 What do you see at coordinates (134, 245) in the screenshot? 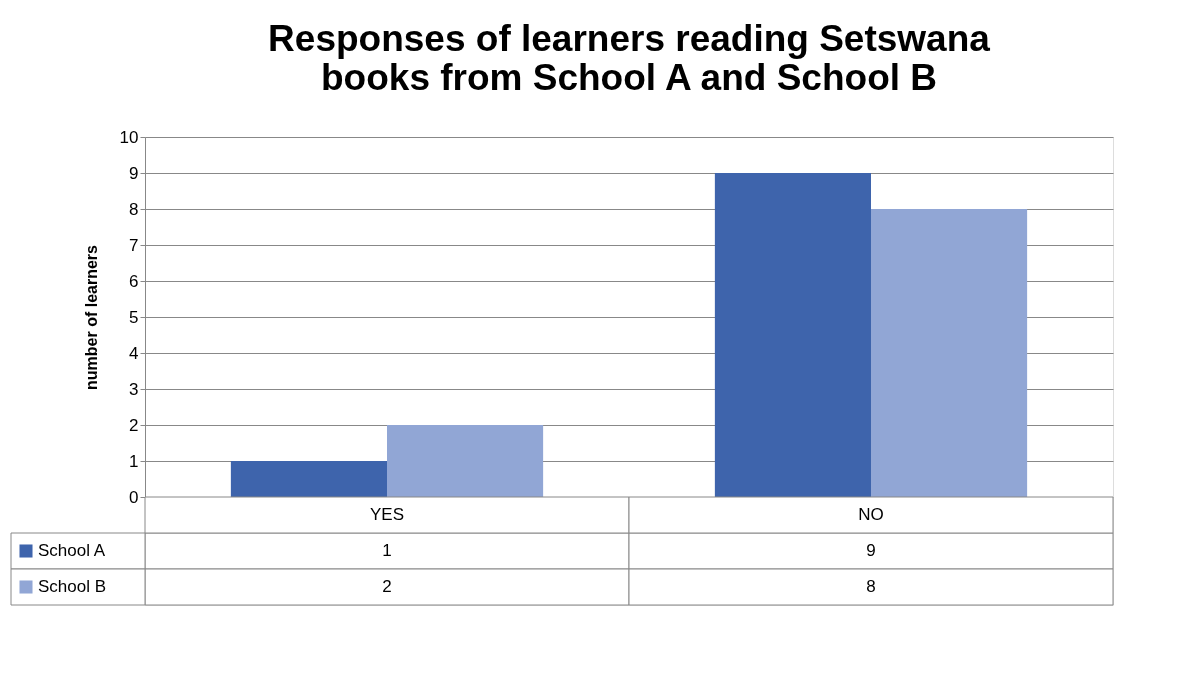
I see `y-tick-label: 7` at bounding box center [134, 245].